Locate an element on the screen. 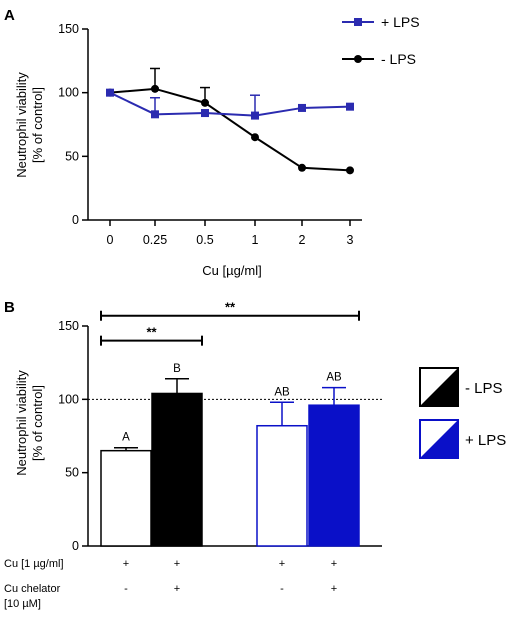  panel-b-ylabel-line1: Neutrophil viability is located at coordinates (21, 423).